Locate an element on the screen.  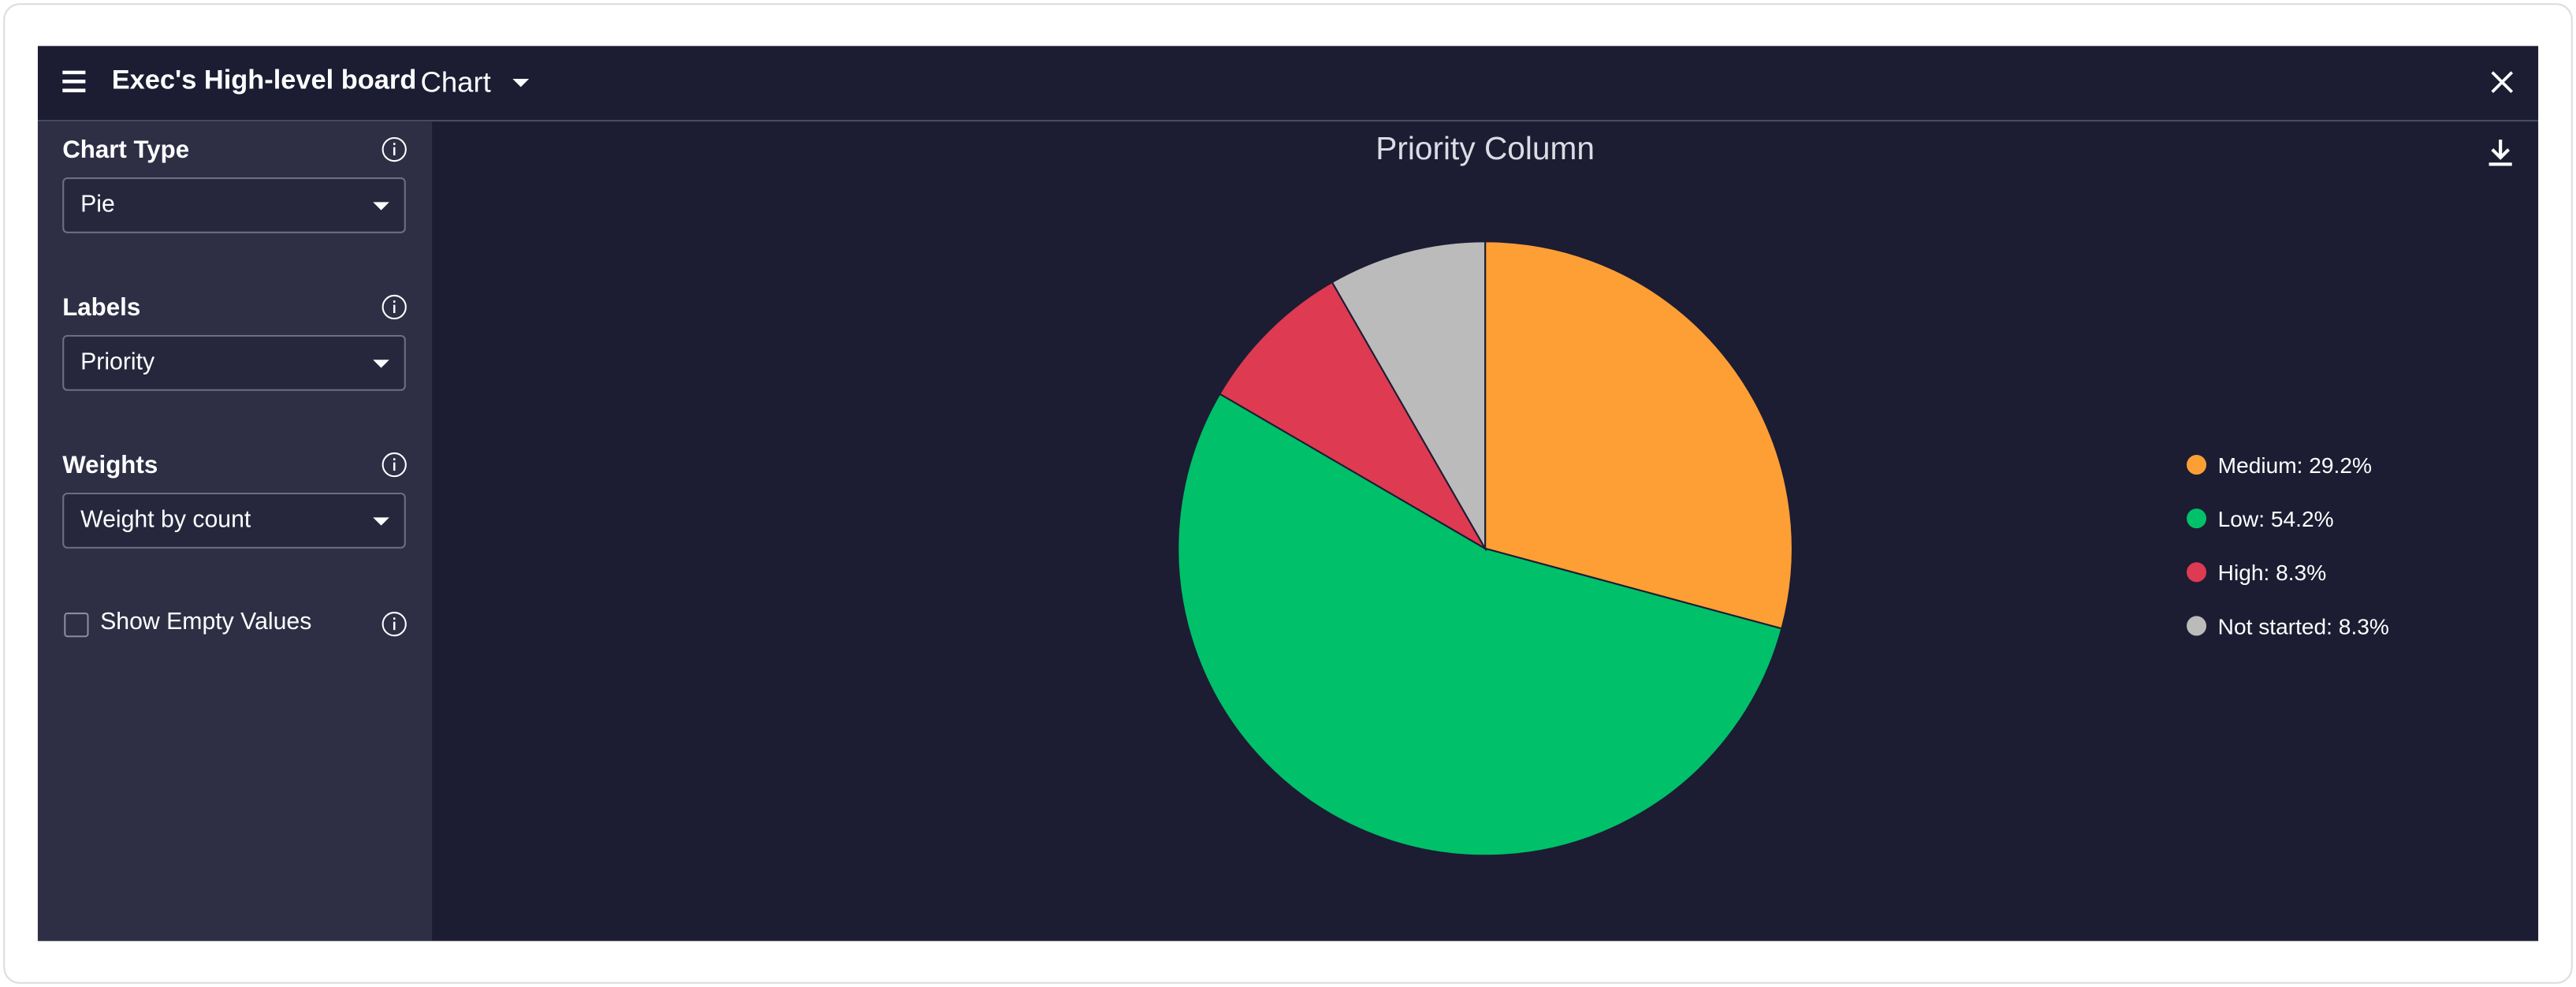
field-label: Labels is located at coordinates (101, 307).